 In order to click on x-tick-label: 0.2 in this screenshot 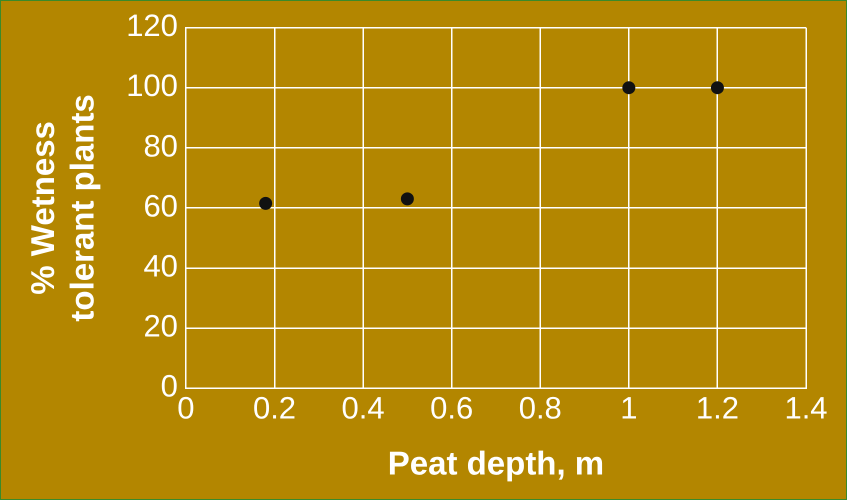, I will do `click(274, 408)`.